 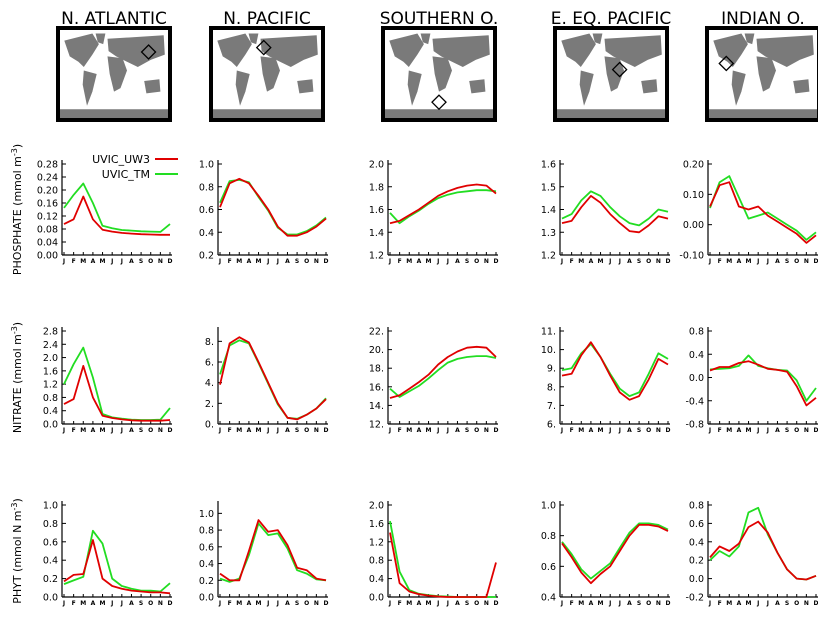 What do you see at coordinates (548, 233) in the screenshot?
I see `y-tick-label: 1.3` at bounding box center [548, 233].